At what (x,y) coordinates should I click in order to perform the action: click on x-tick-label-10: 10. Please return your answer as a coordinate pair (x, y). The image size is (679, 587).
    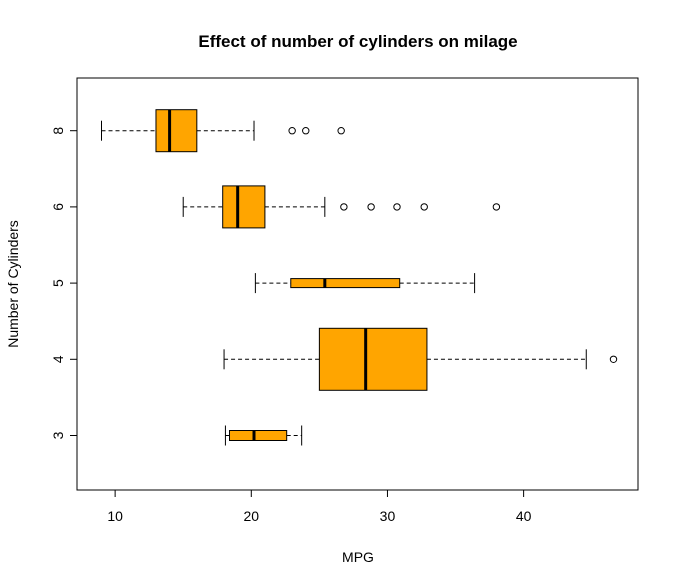
    Looking at the image, I should click on (115, 516).